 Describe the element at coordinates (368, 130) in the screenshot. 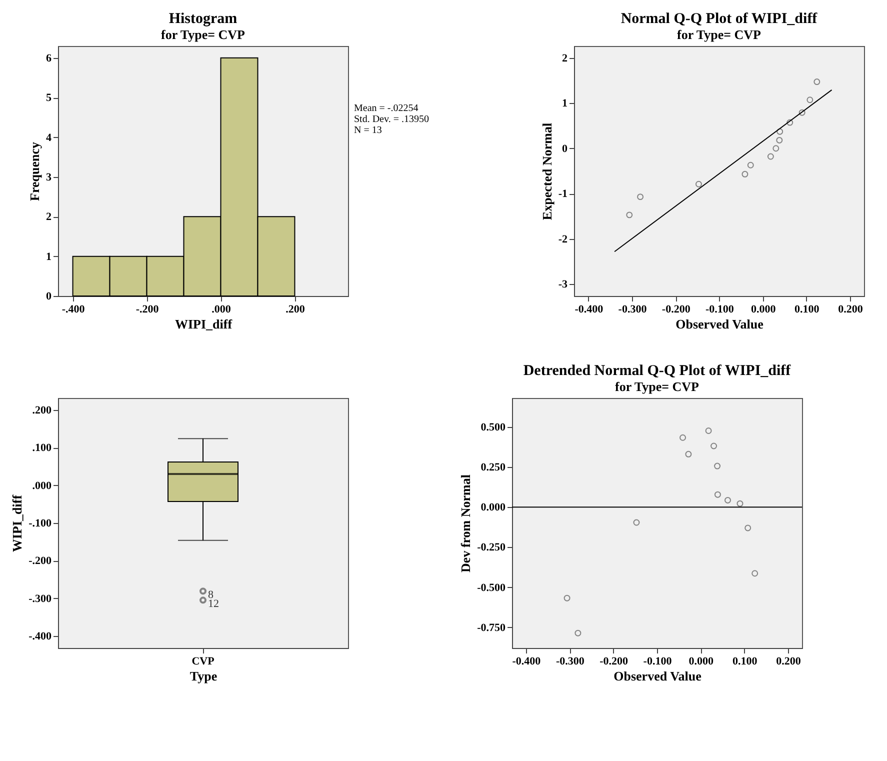

I see `text: N = 13` at that location.